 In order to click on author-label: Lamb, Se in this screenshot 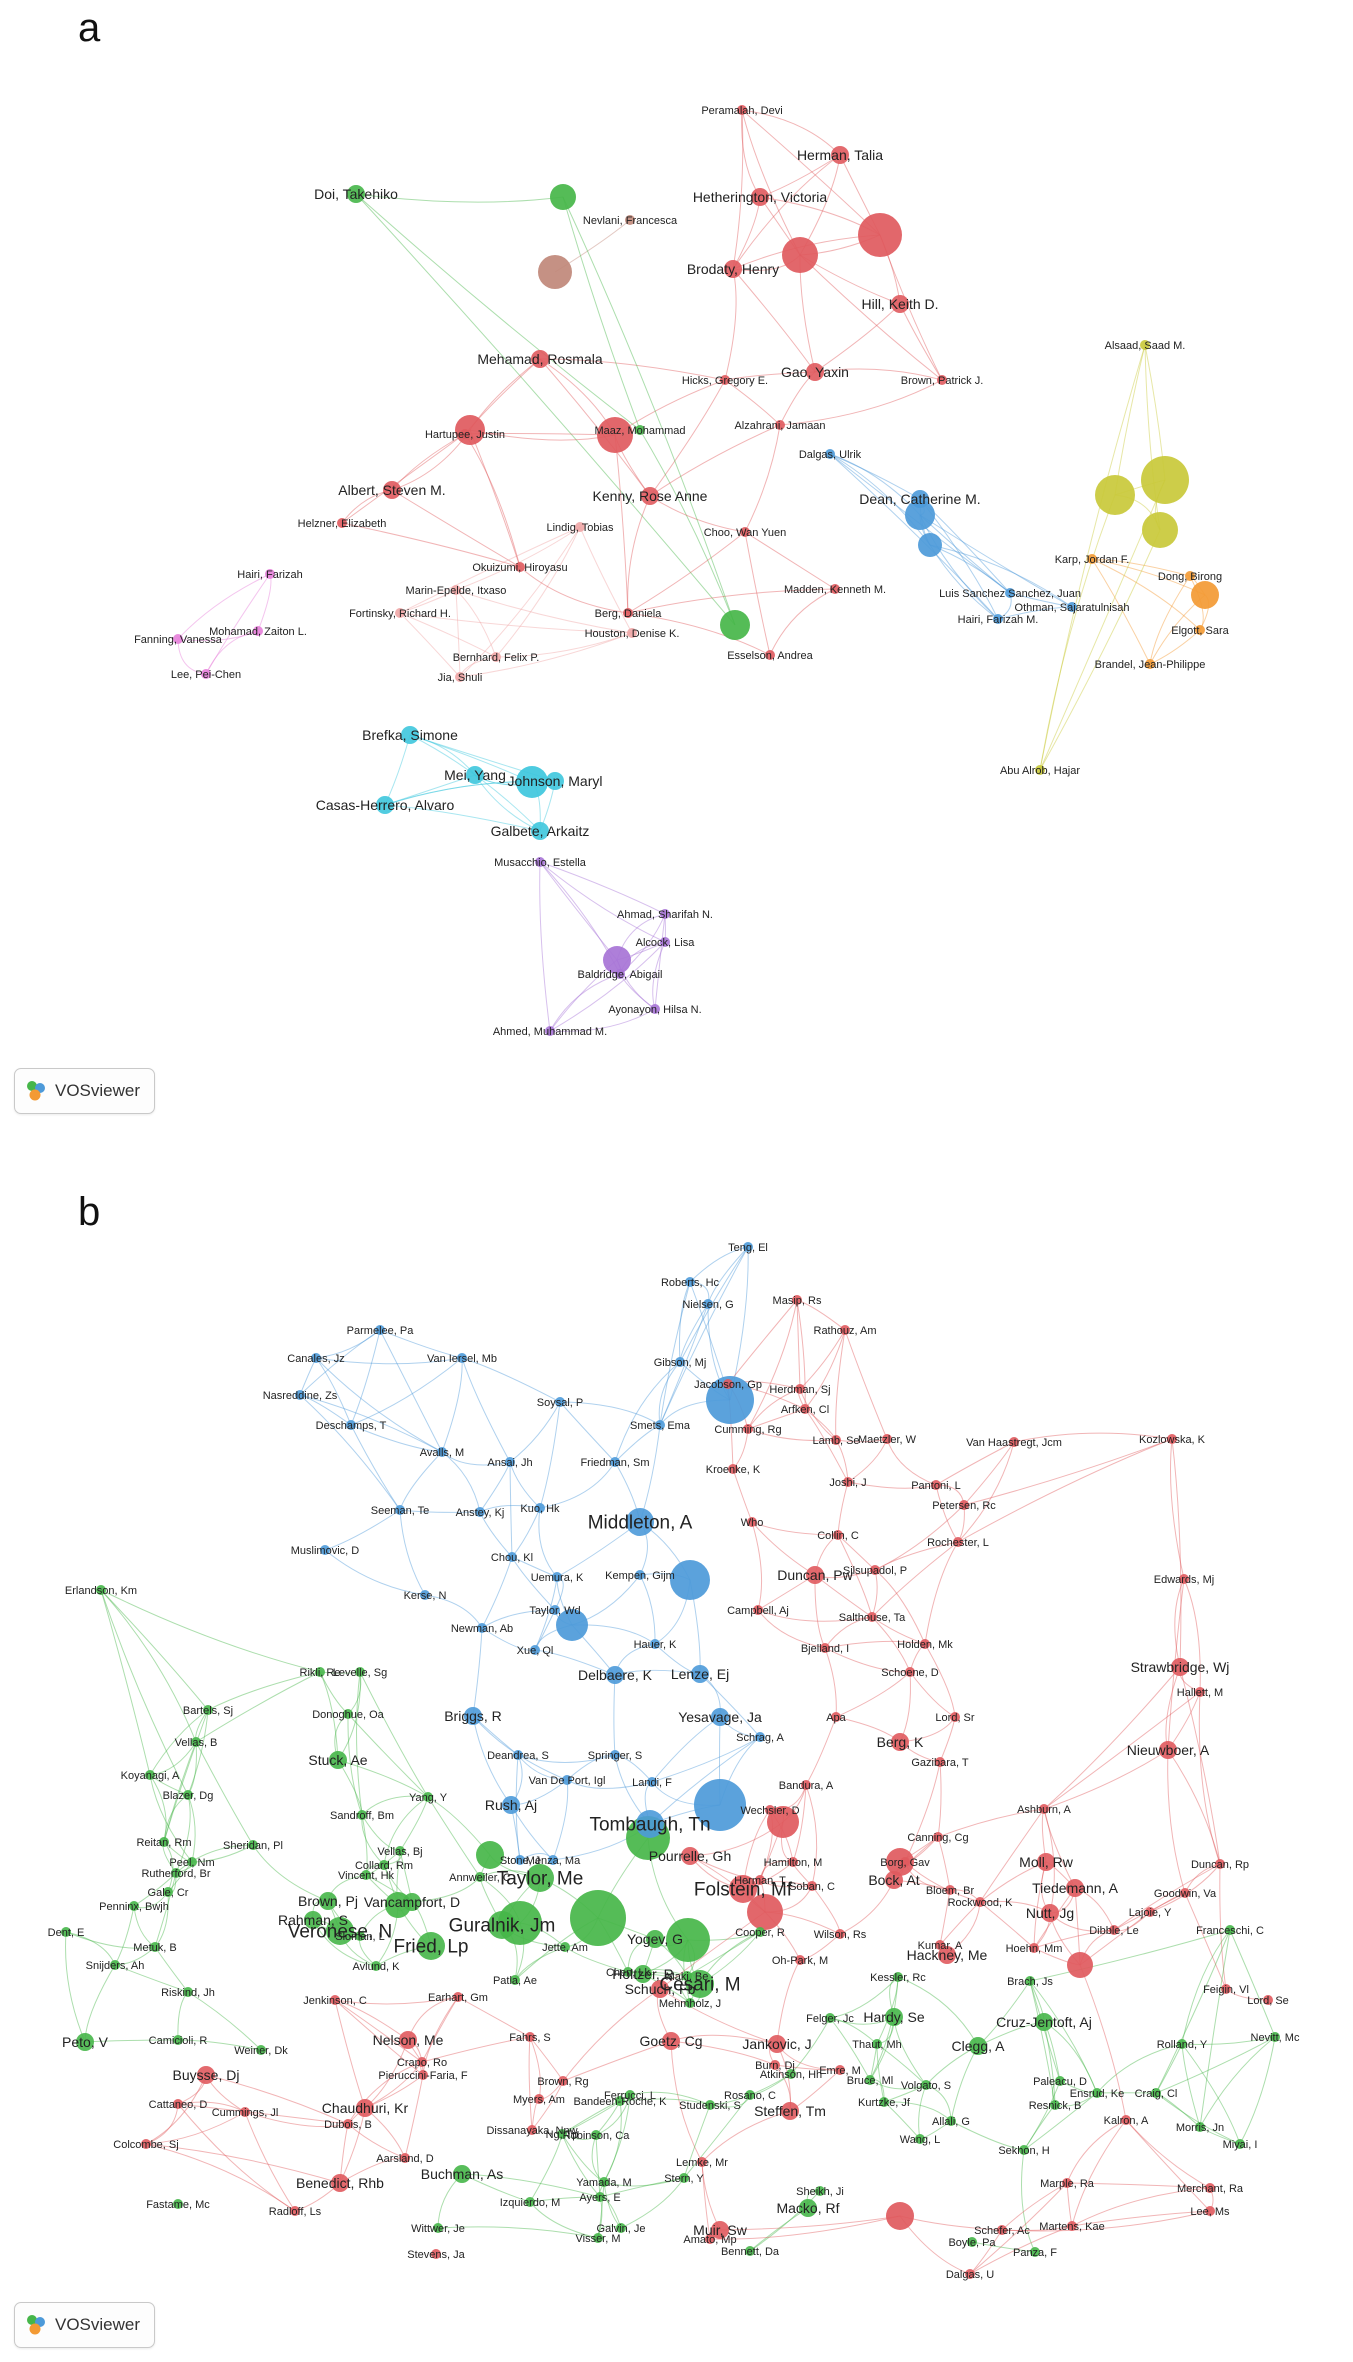, I will do `click(835, 1441)`.